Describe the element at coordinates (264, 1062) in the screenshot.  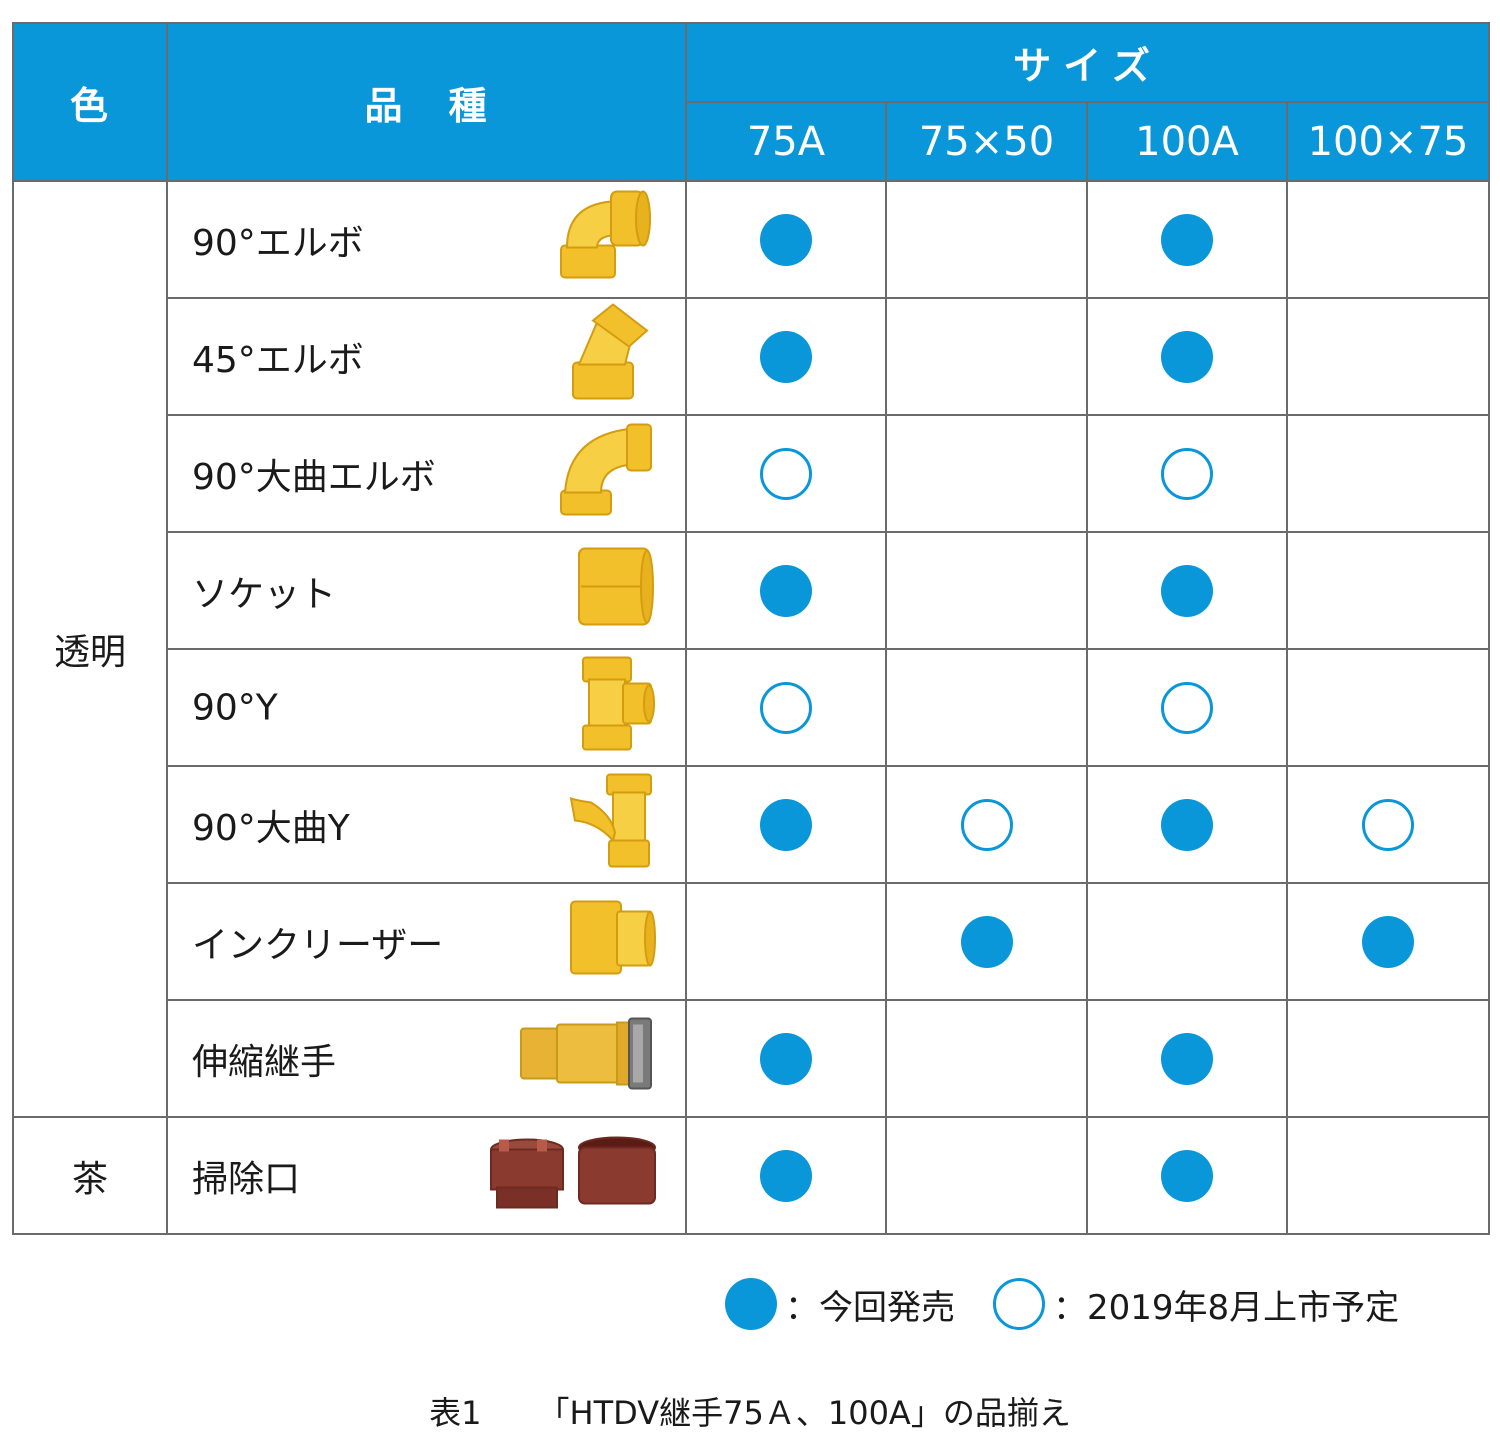
I see `product-name: 伸縮継手` at that location.